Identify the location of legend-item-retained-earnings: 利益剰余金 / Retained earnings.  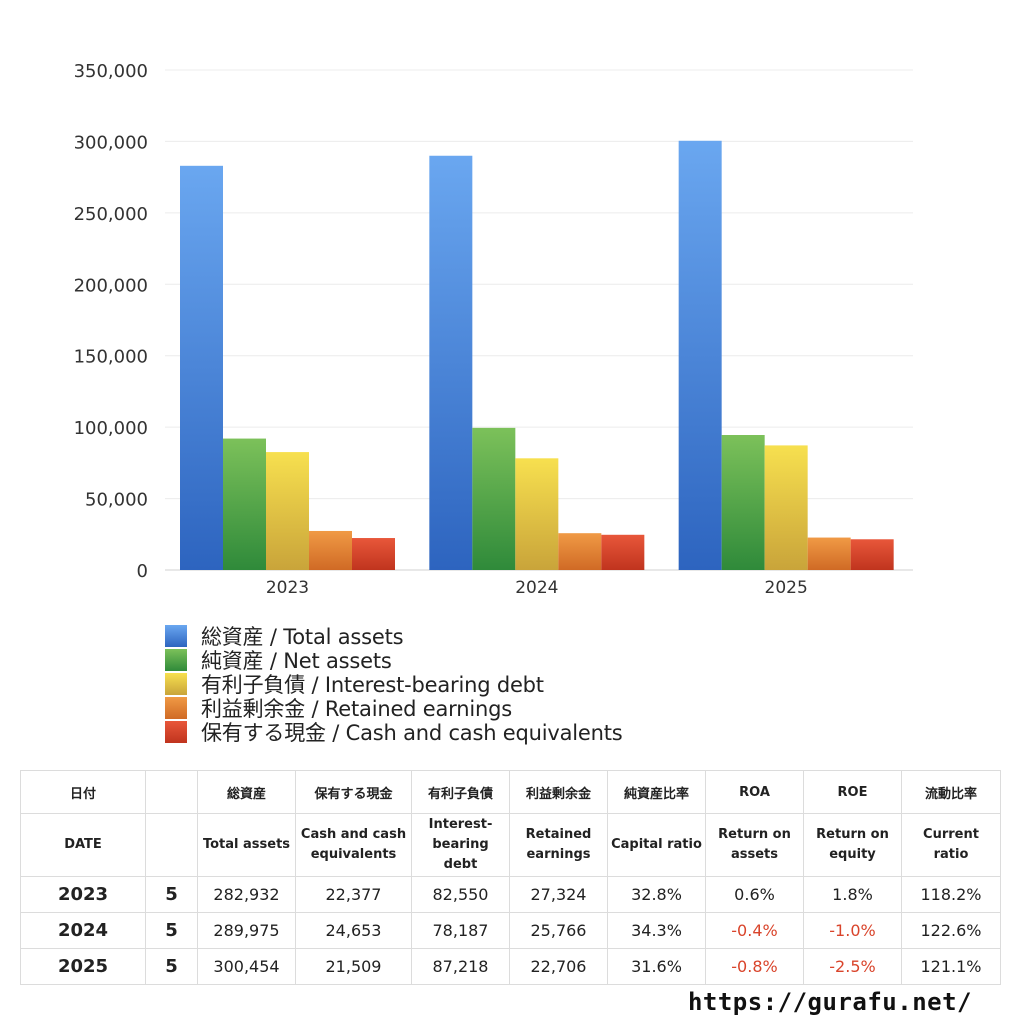
(394, 708).